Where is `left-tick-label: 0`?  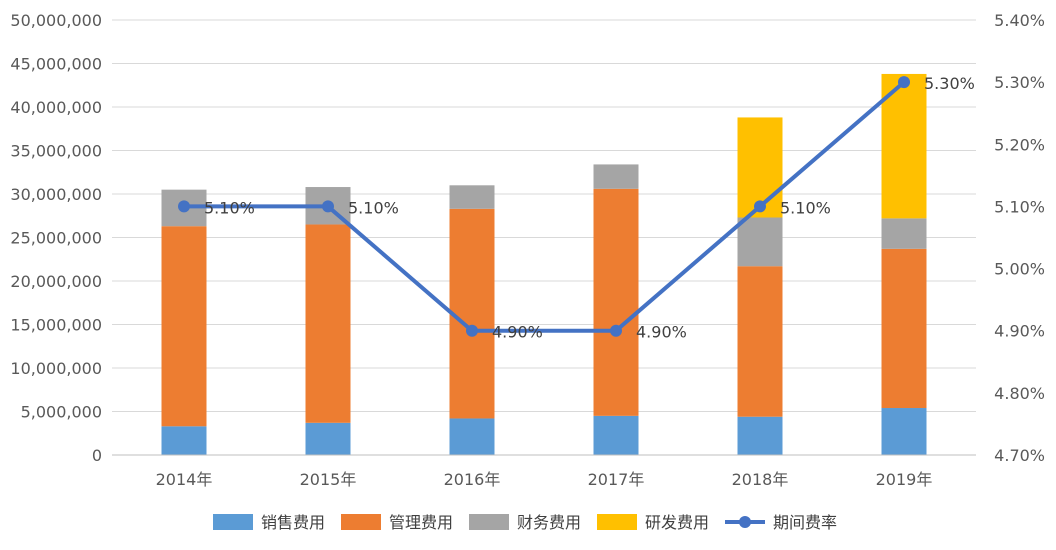
left-tick-label: 0 is located at coordinates (97, 455).